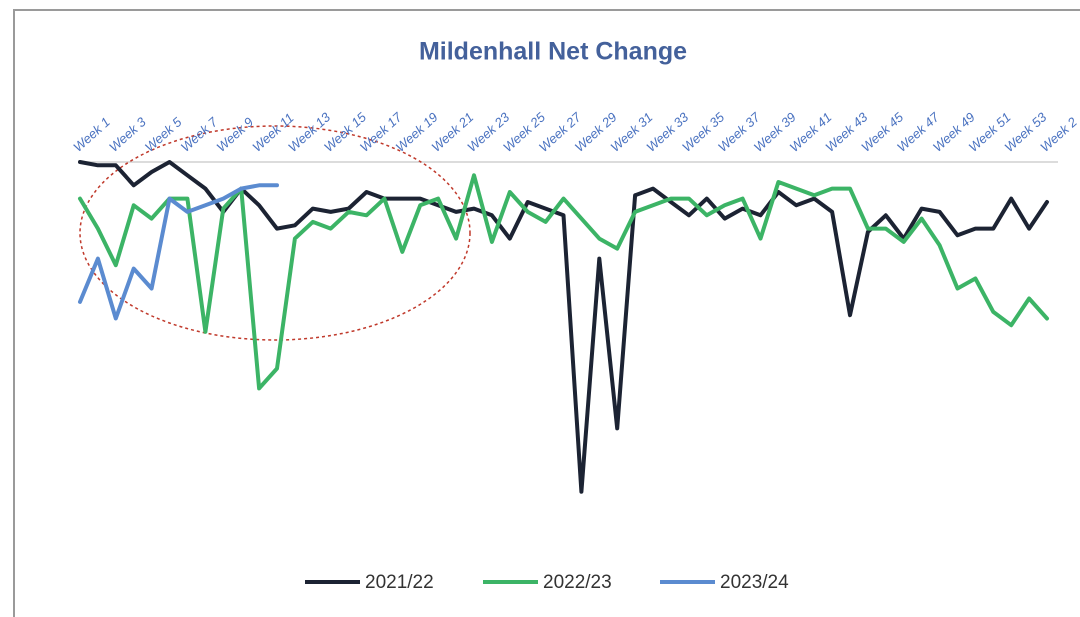 This screenshot has width=1080, height=617. Describe the element at coordinates (399, 582) in the screenshot. I see `legend-label: 2021/22` at that location.